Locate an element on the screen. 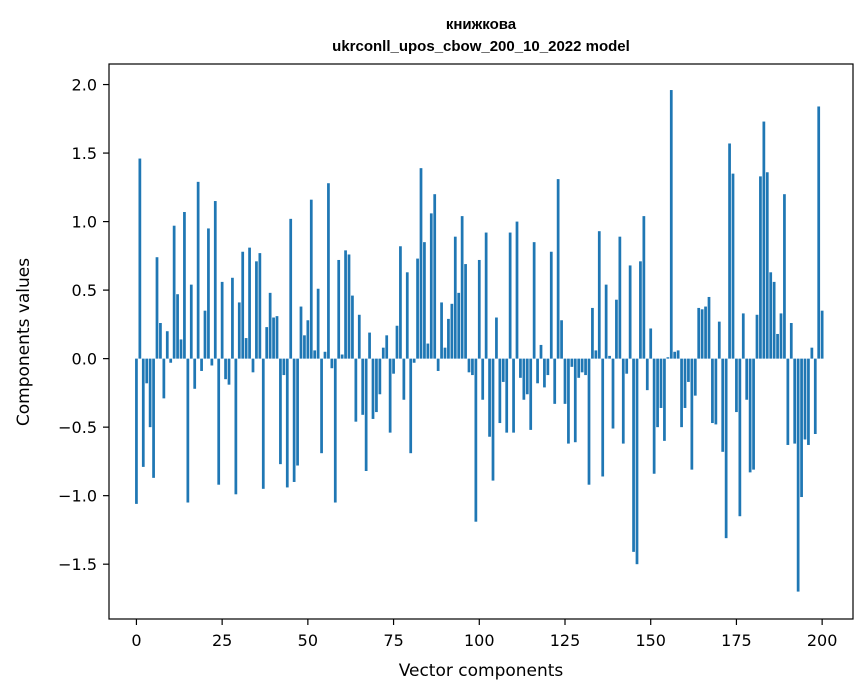  x-tick-label: 0 is located at coordinates (136, 640).